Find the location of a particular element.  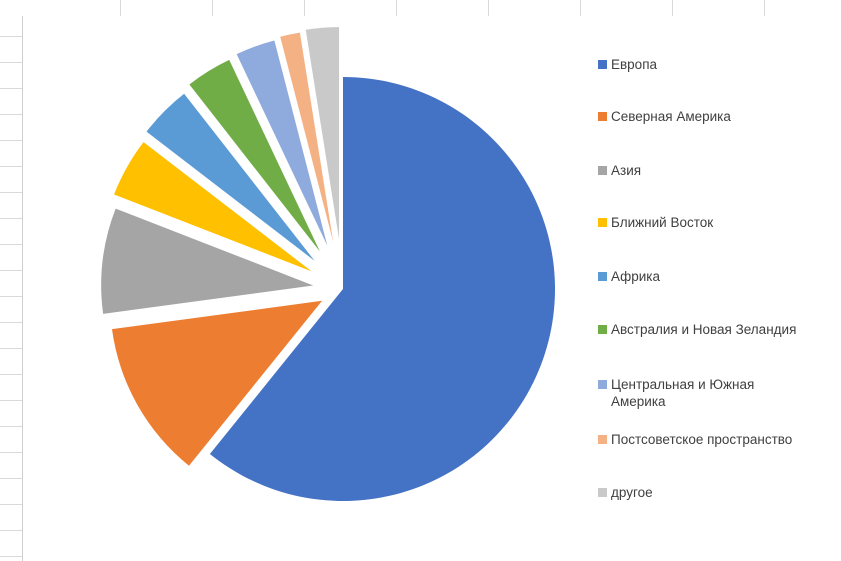

legend-label: Азия is located at coordinates (626, 170).